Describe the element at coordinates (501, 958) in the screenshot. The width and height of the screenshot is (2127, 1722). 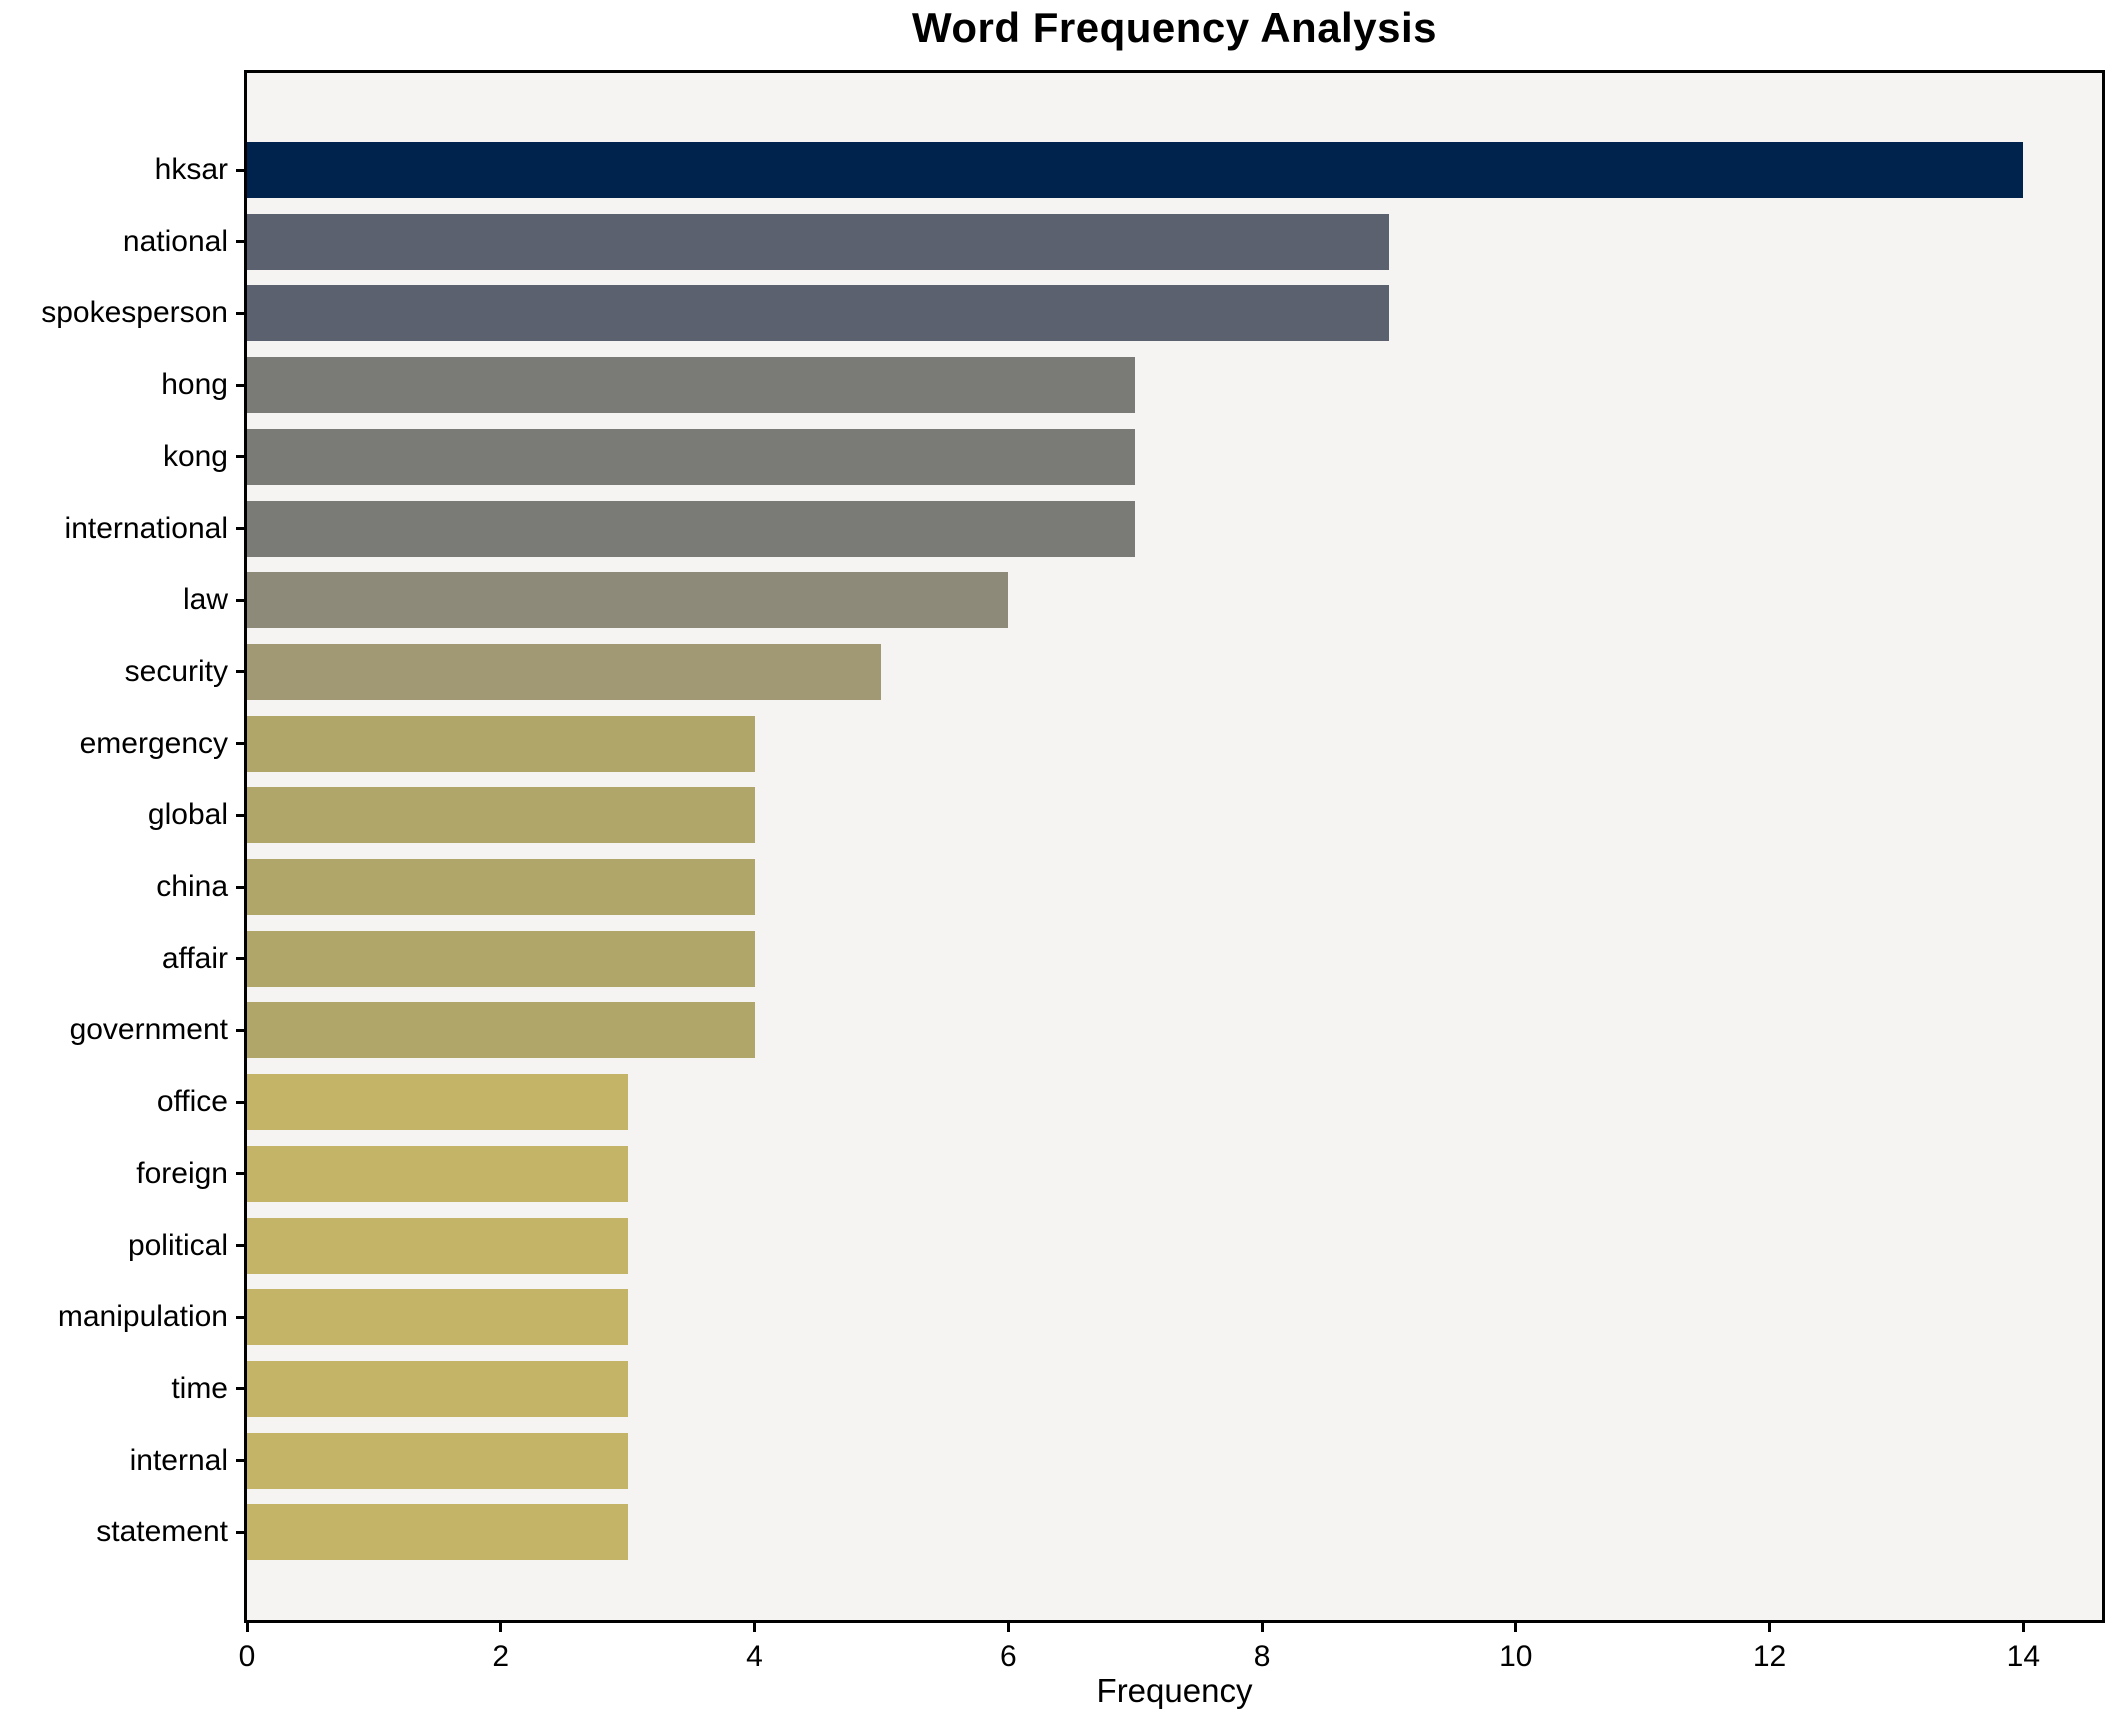
I see `bar-affair` at that location.